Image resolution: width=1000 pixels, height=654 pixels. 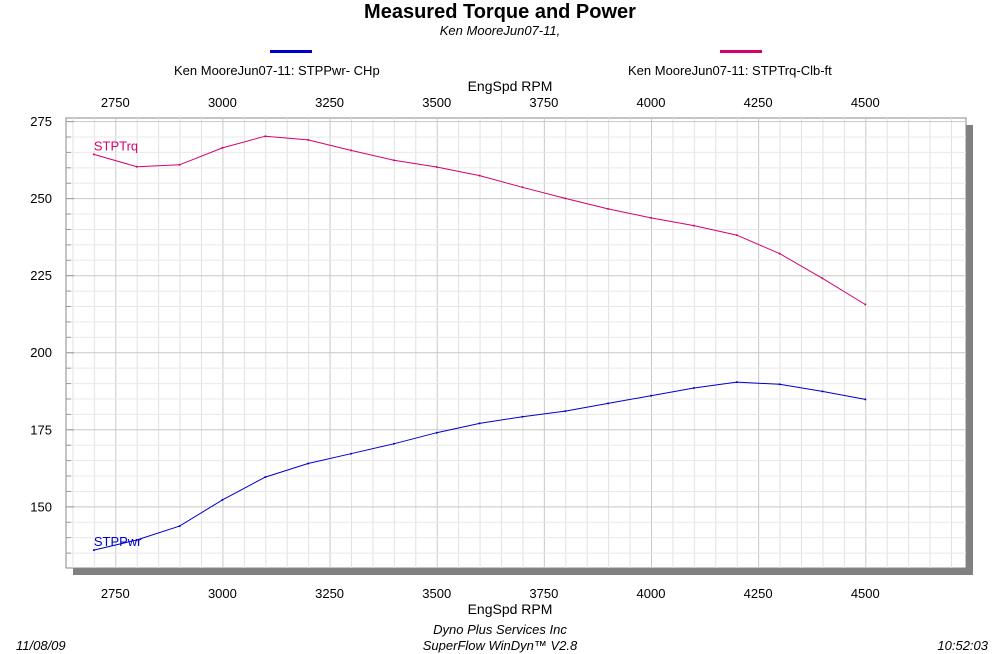 What do you see at coordinates (651, 593) in the screenshot?
I see `x-tick-label-bottom: 4000` at bounding box center [651, 593].